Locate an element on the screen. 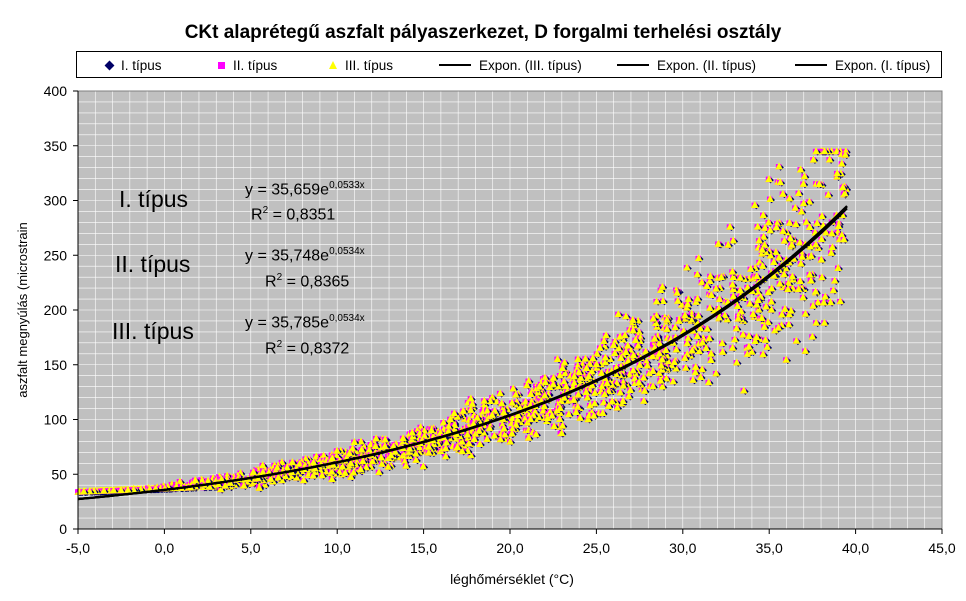 Image resolution: width=966 pixels, height=601 pixels. line-icon is located at coordinates (633, 65).